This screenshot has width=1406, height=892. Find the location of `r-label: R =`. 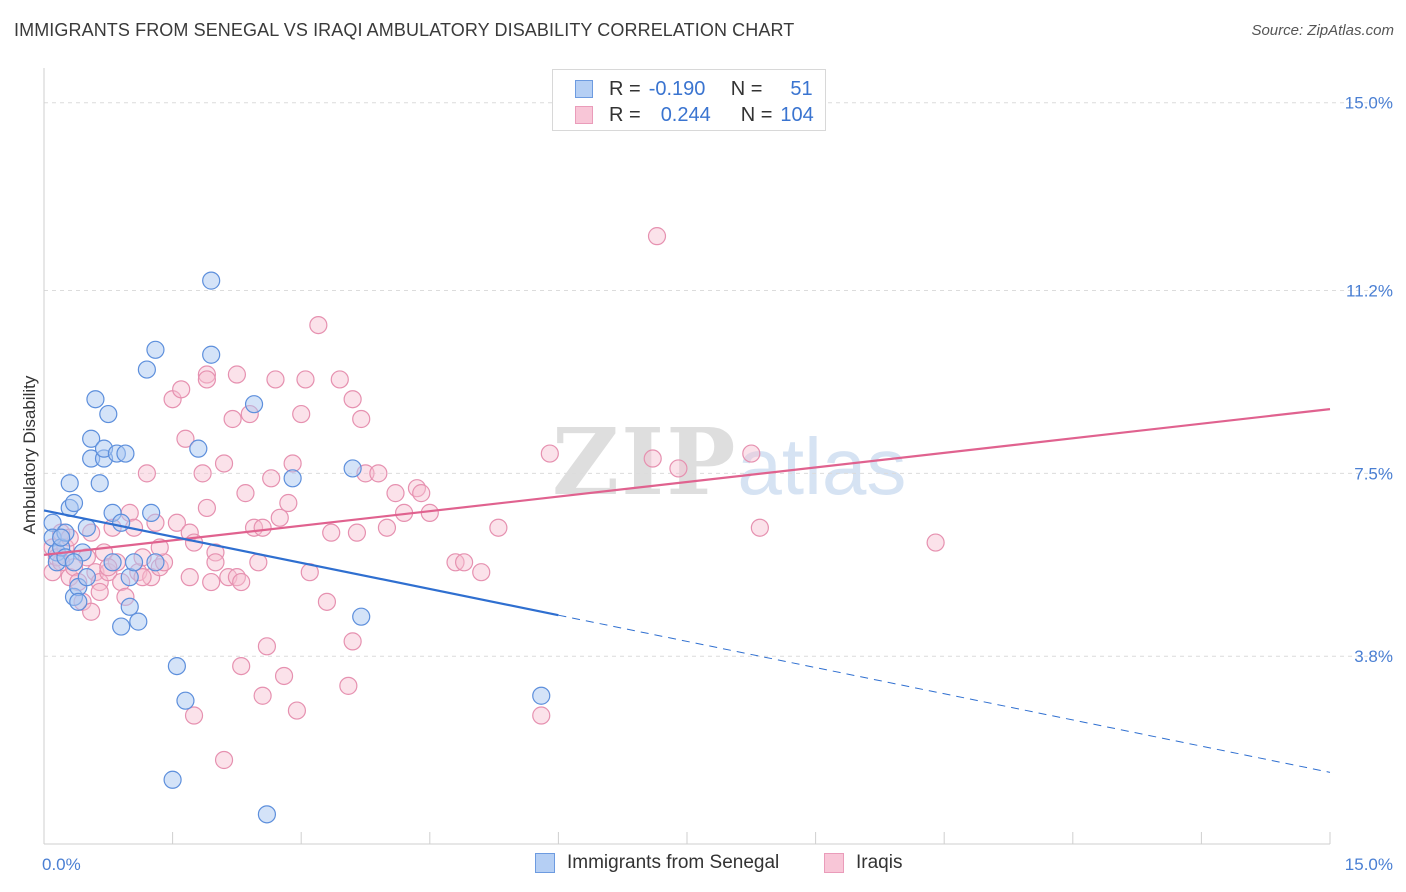

r-label: R = is located at coordinates (625, 114).